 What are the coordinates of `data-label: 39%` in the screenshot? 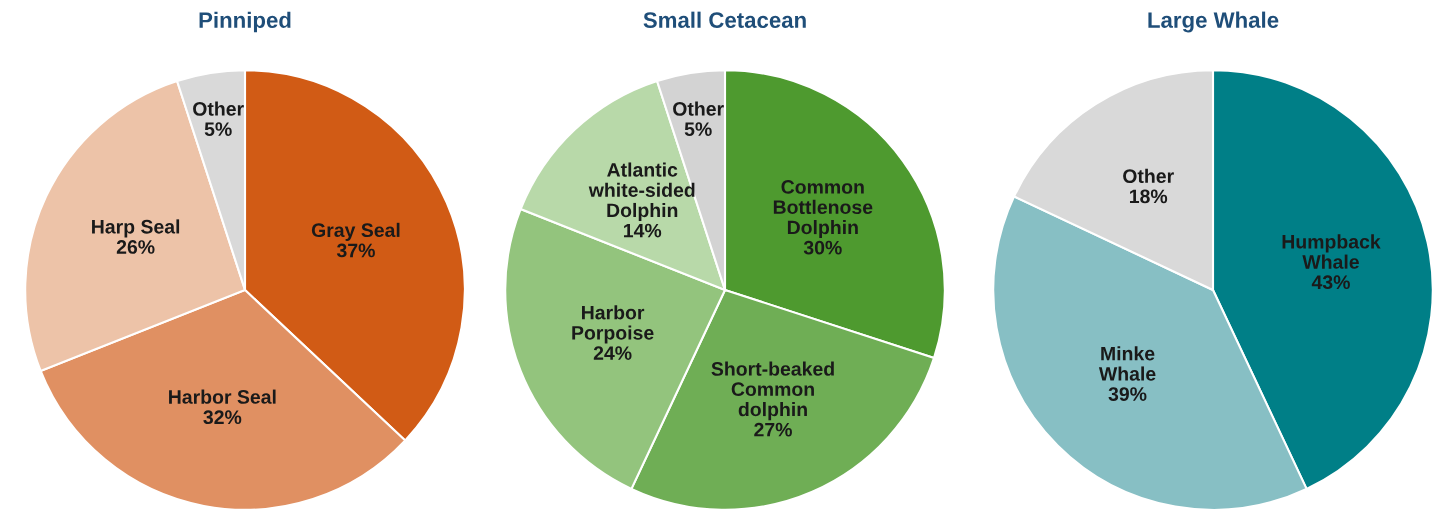 It's located at (1127, 394).